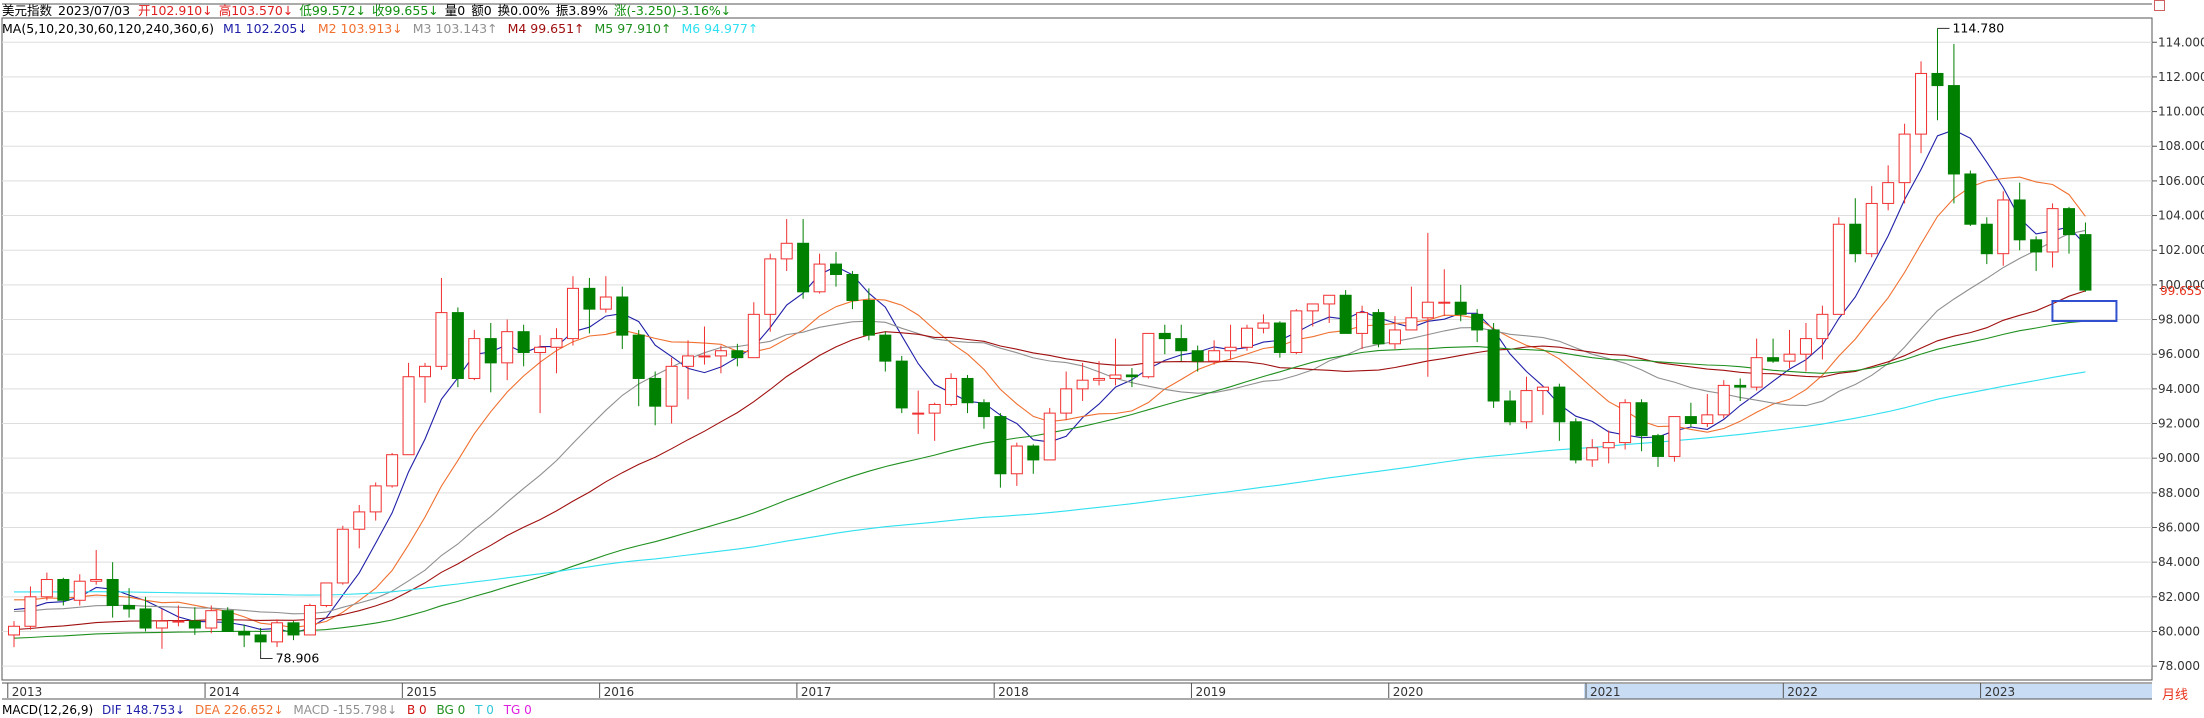 This screenshot has width=2204, height=718. I want to click on change: 涨(-3.250)-3.16%↓, so click(673, 10).